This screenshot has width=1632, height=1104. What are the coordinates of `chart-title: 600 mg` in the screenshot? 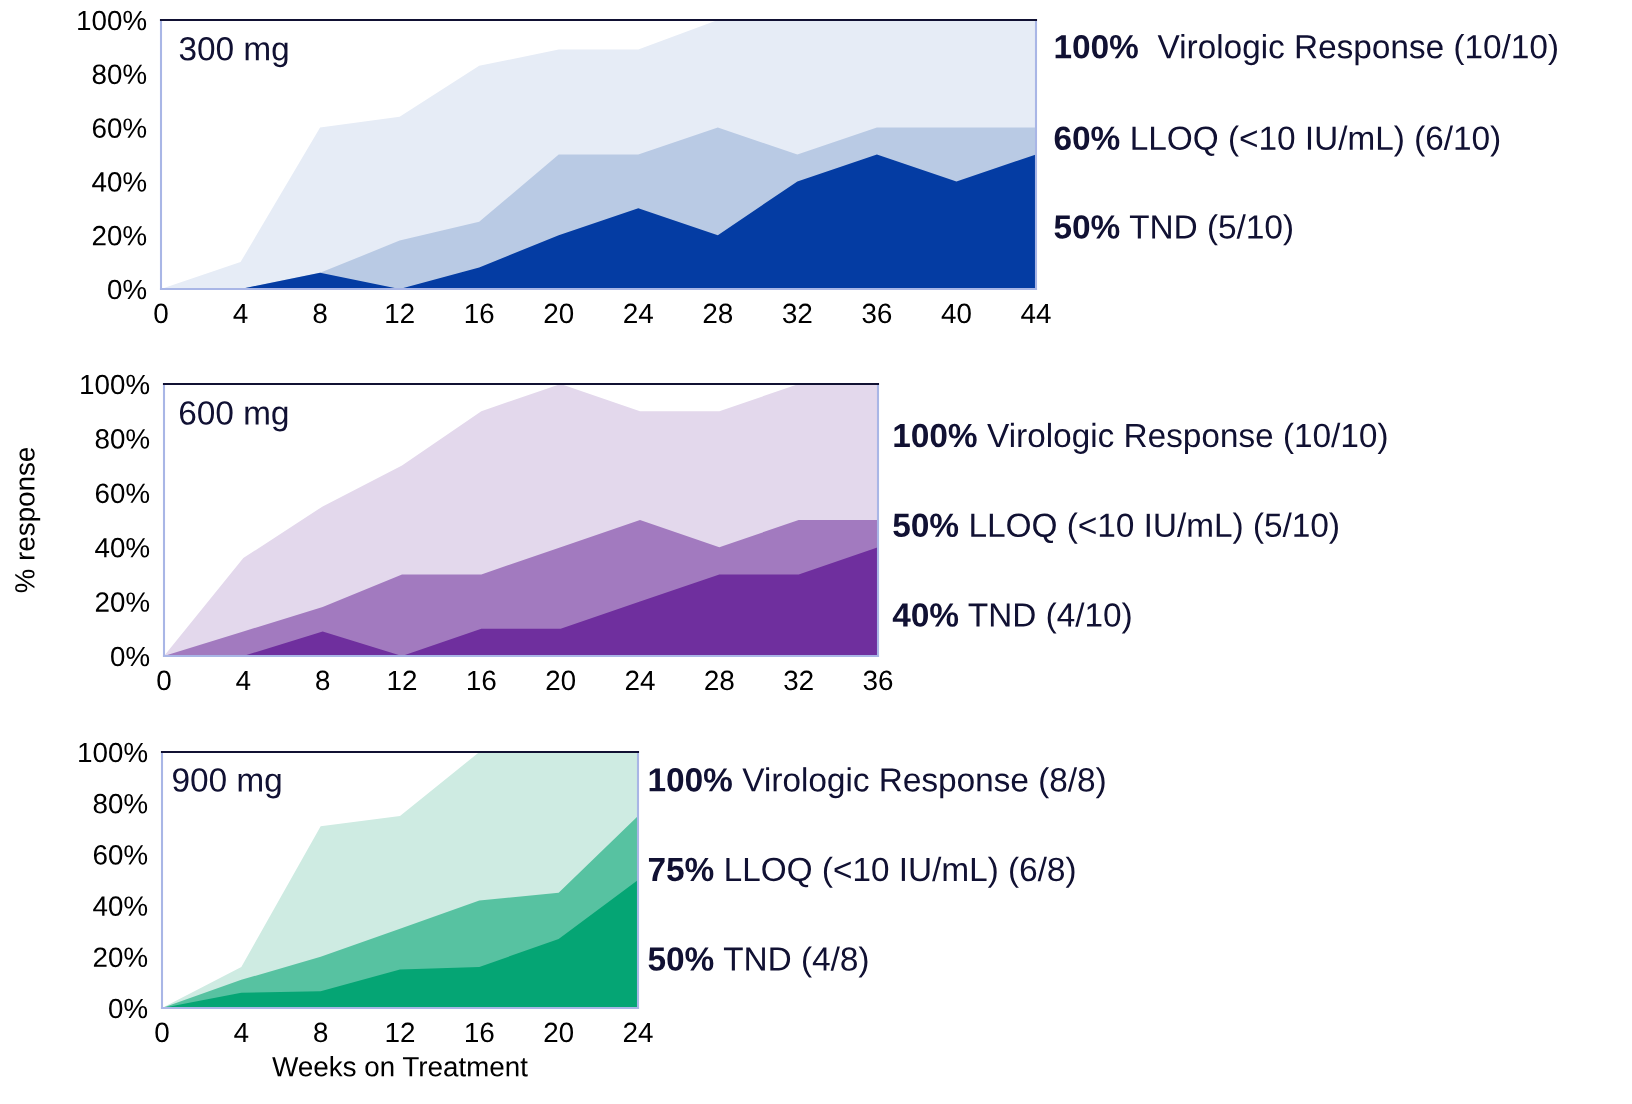 It's located at (233, 416).